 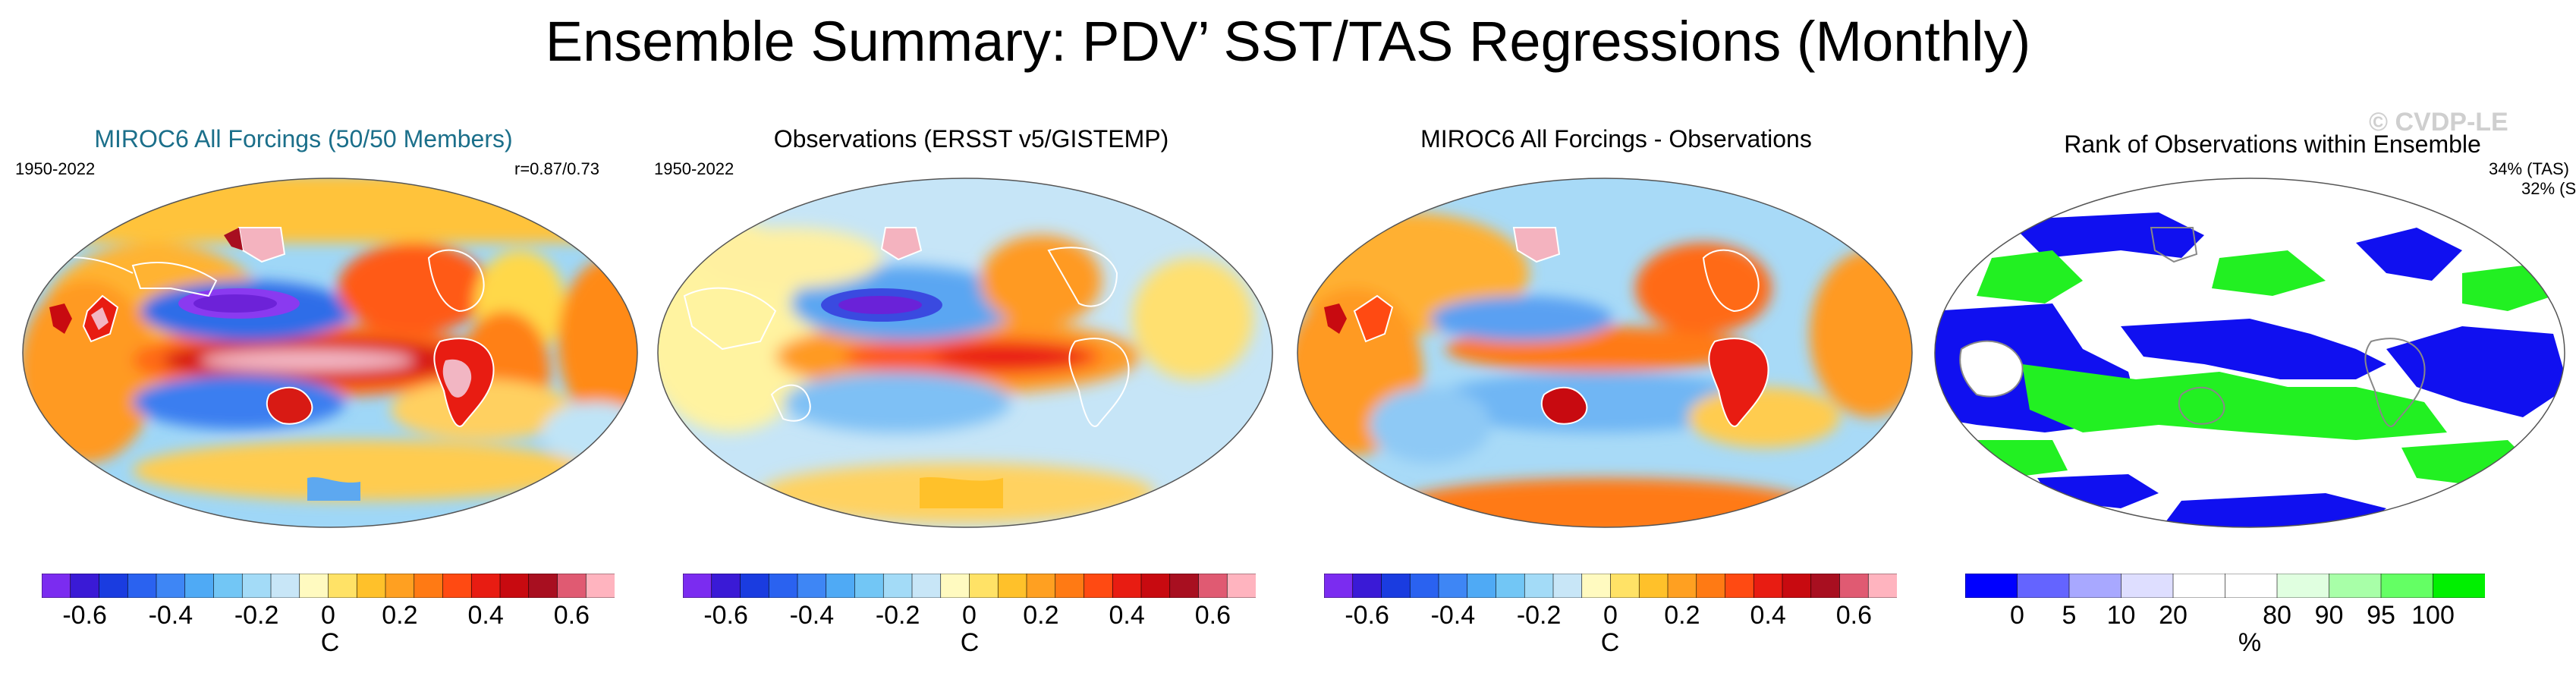 What do you see at coordinates (2249, 353) in the screenshot?
I see `map-observation-rank` at bounding box center [2249, 353].